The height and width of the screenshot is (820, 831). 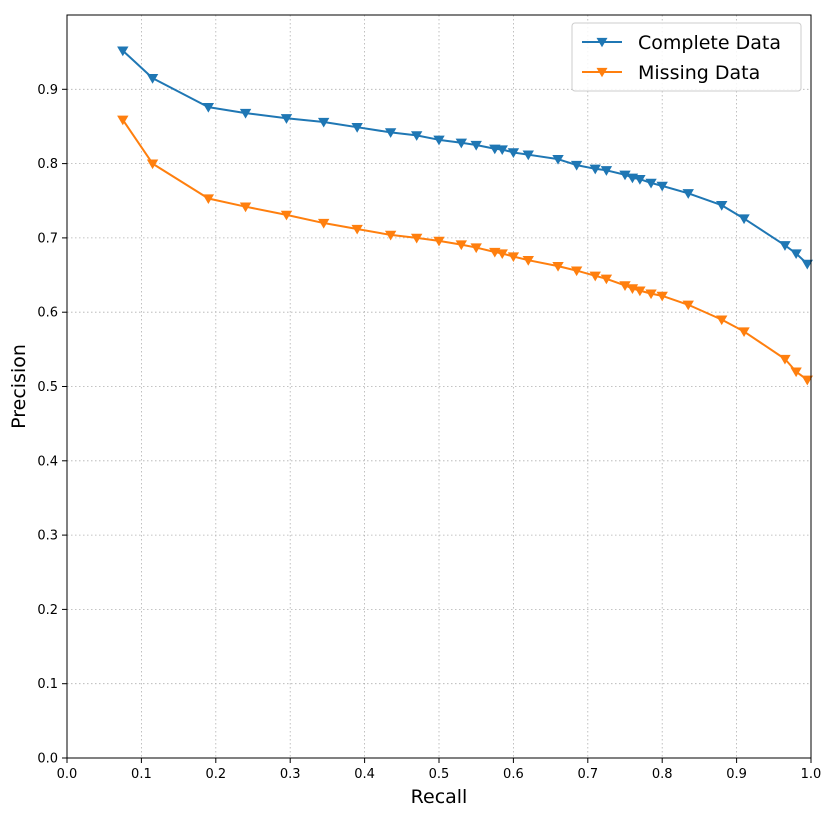 What do you see at coordinates (709, 43) in the screenshot?
I see `legend-label: Complete Data` at bounding box center [709, 43].